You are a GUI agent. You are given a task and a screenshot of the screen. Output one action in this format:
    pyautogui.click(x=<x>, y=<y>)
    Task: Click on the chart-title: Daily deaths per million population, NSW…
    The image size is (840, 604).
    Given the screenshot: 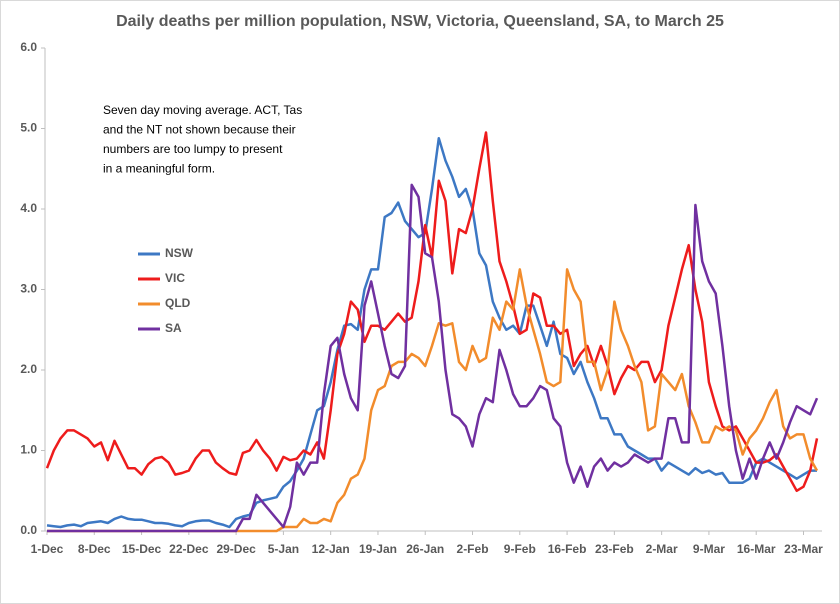 What is the action you would take?
    pyautogui.click(x=420, y=21)
    